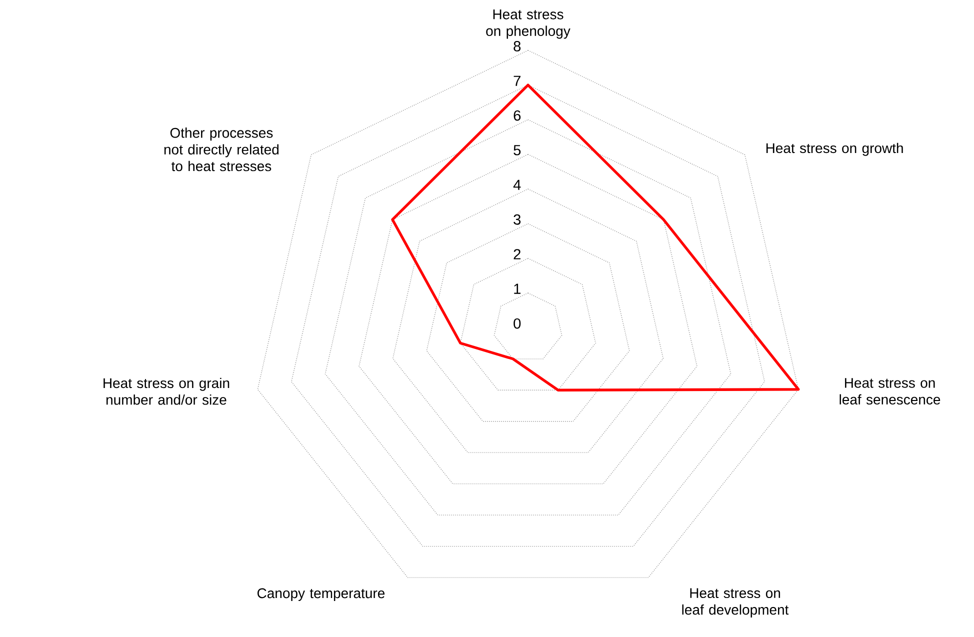  What do you see at coordinates (834, 149) in the screenshot?
I see `spoke-label: Heat stress on growth` at bounding box center [834, 149].